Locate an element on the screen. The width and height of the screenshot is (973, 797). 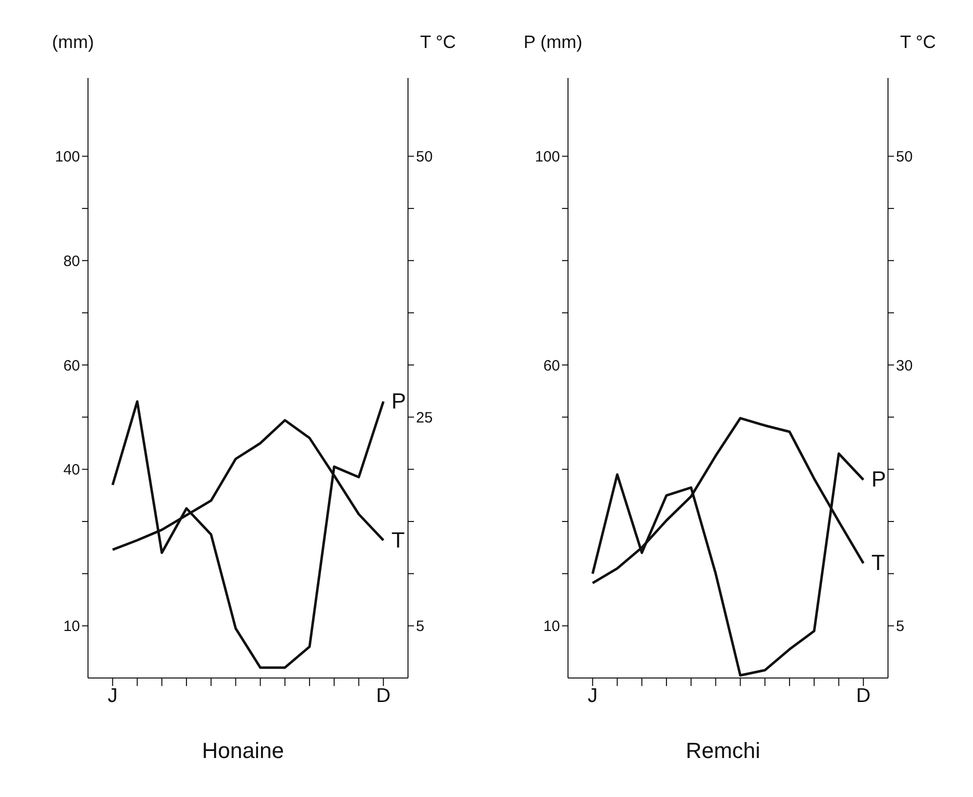
text: Remchi is located at coordinates (723, 751).